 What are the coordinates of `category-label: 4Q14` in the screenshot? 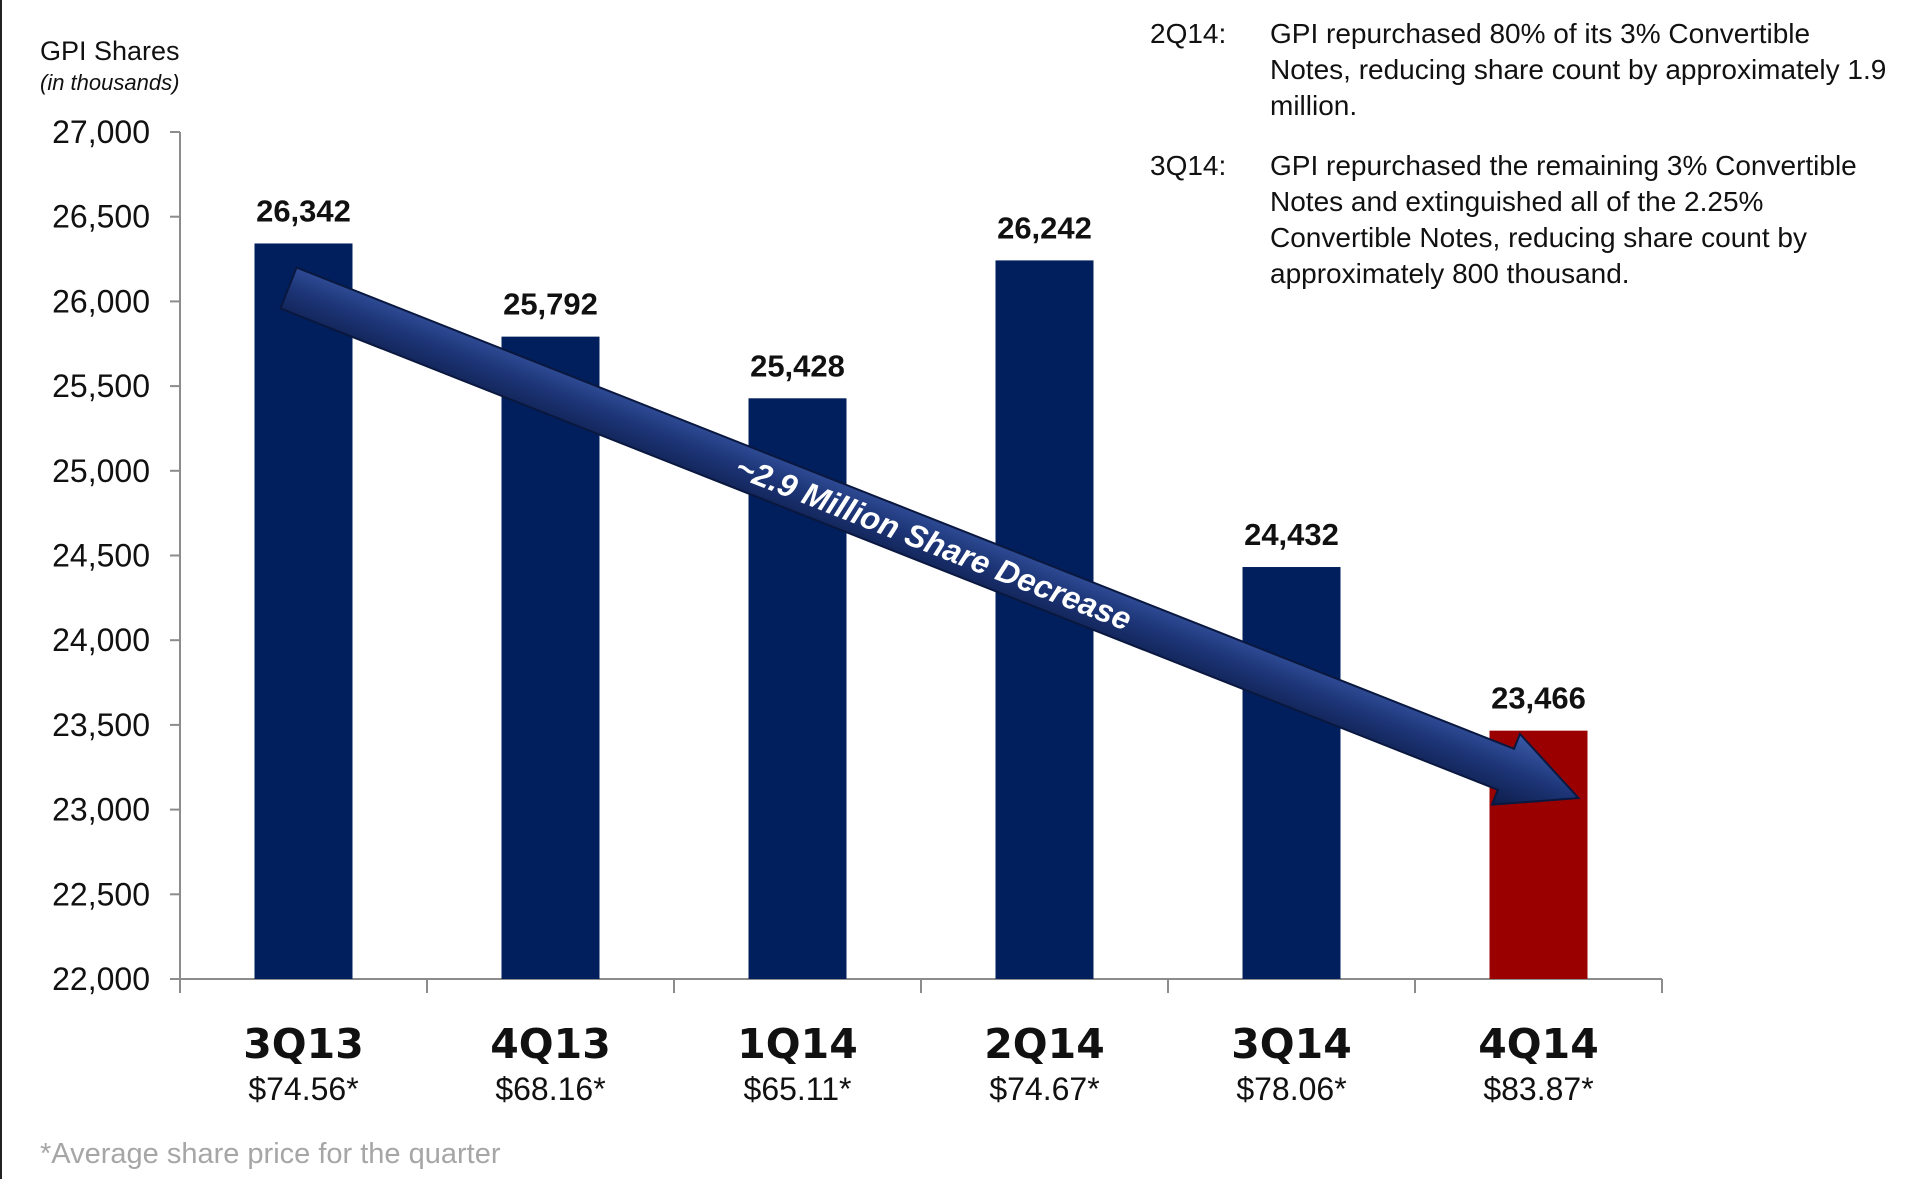 It's located at (1538, 1044).